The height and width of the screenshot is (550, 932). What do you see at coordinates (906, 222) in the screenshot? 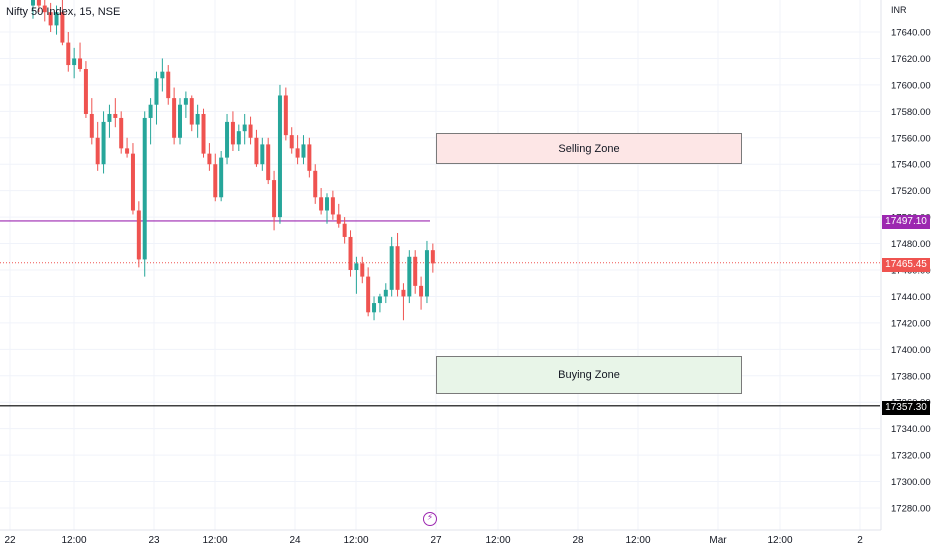
I see `purple-line-price-tag: 17497.10` at bounding box center [906, 222].